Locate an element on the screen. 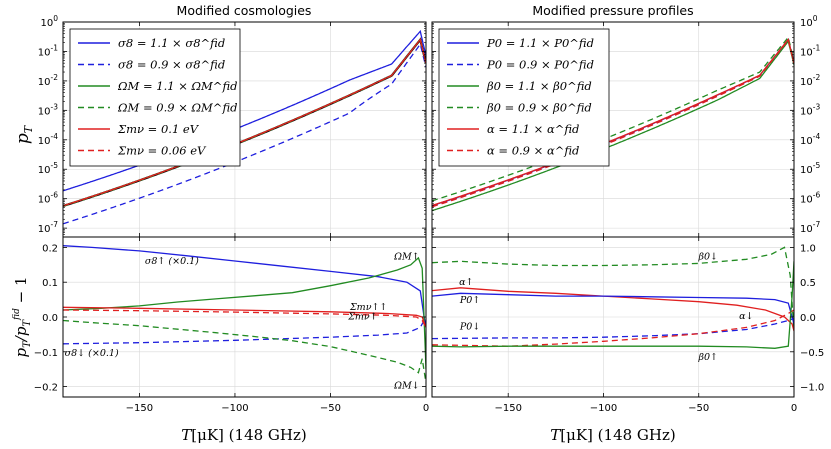  right-xlabel: T[μK] (148 GHz) is located at coordinates (613, 435).